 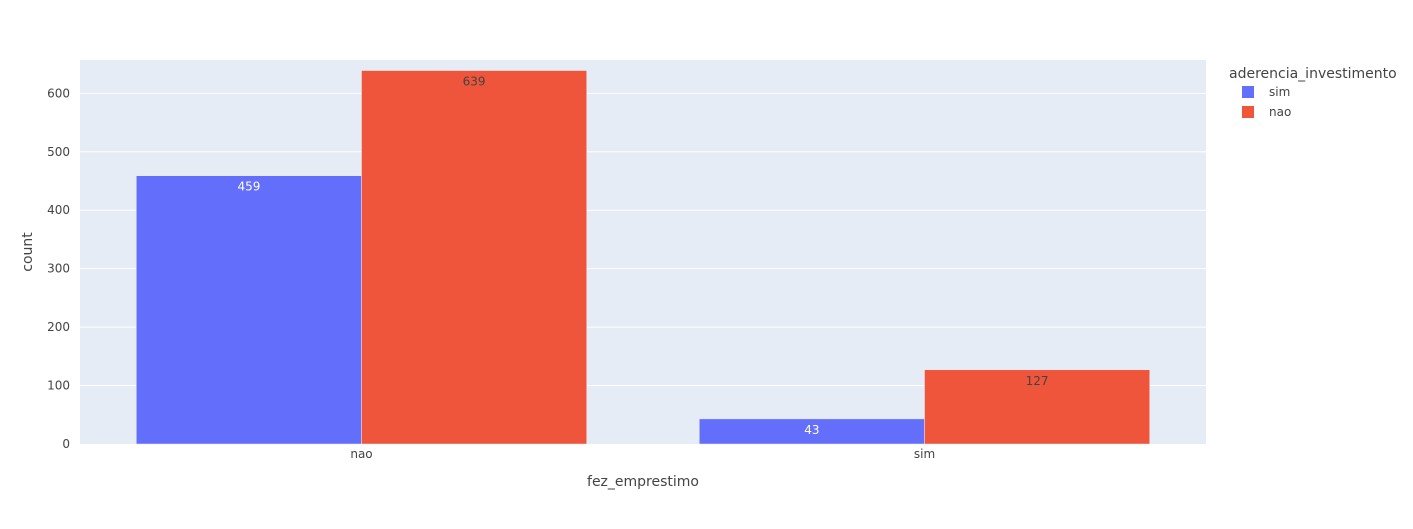 I want to click on bar-label-sim-sim: 43, so click(x=811, y=430).